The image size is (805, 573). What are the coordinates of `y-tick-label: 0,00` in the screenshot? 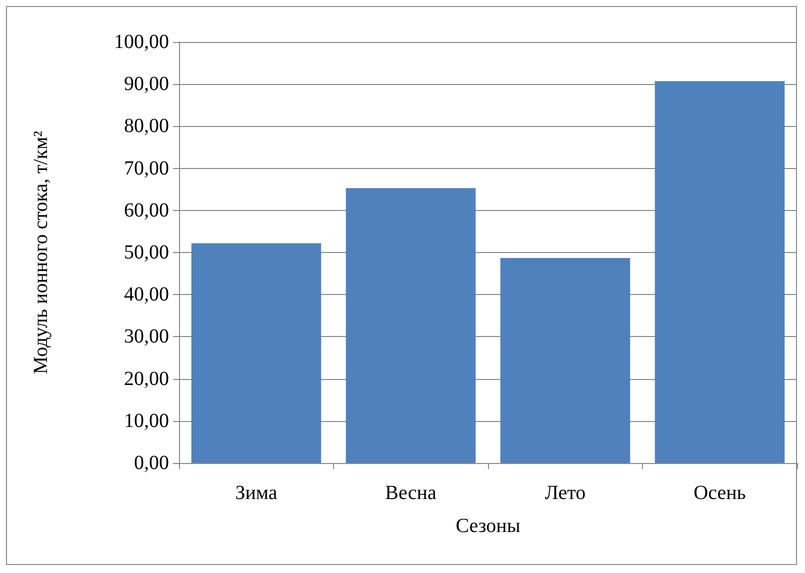 It's located at (151, 463).